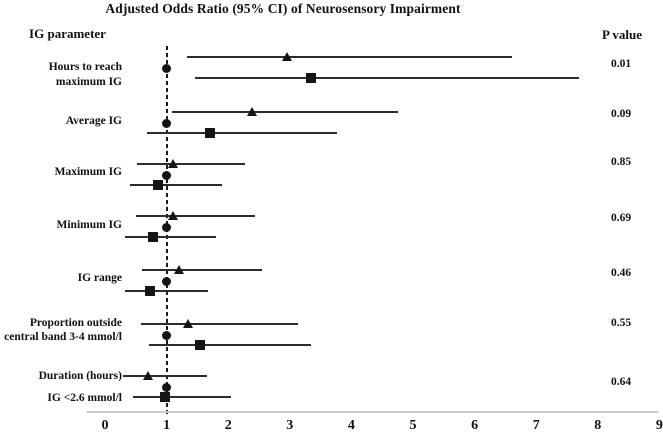  What do you see at coordinates (659, 425) in the screenshot?
I see `x-tick-label: 9` at bounding box center [659, 425].